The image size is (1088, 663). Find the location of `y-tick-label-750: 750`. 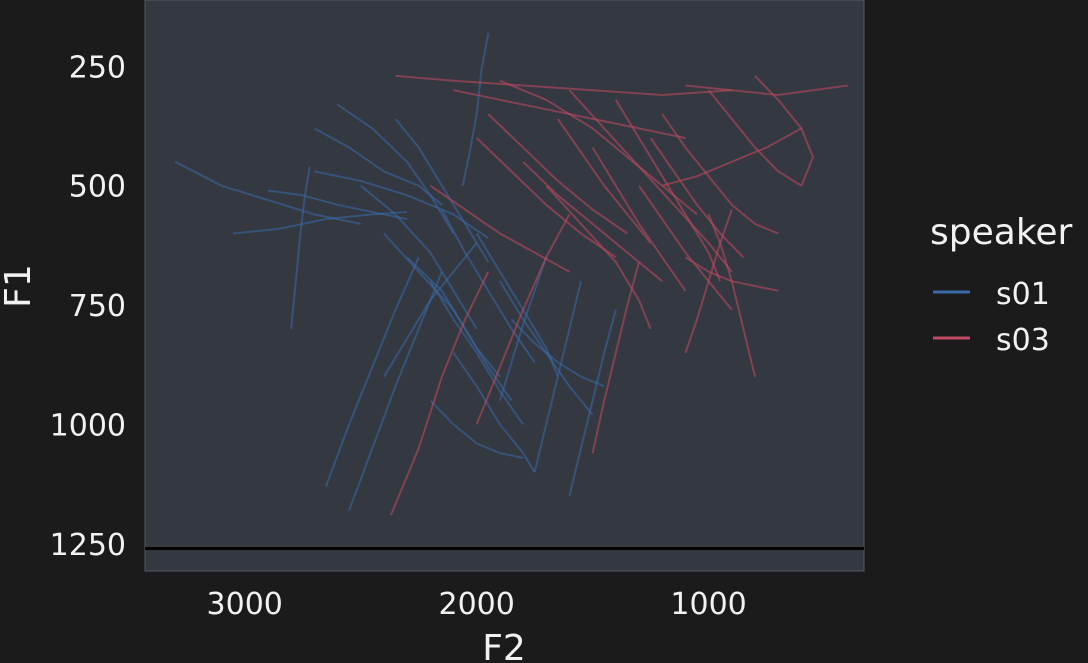

y-tick-label-750: 750 is located at coordinates (97, 306).